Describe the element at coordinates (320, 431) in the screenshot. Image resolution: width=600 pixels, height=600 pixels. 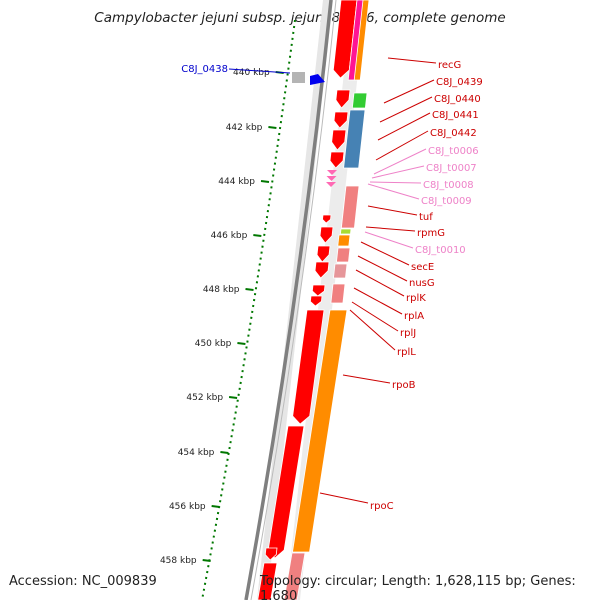
I see `category-block-rpoB` at that location.